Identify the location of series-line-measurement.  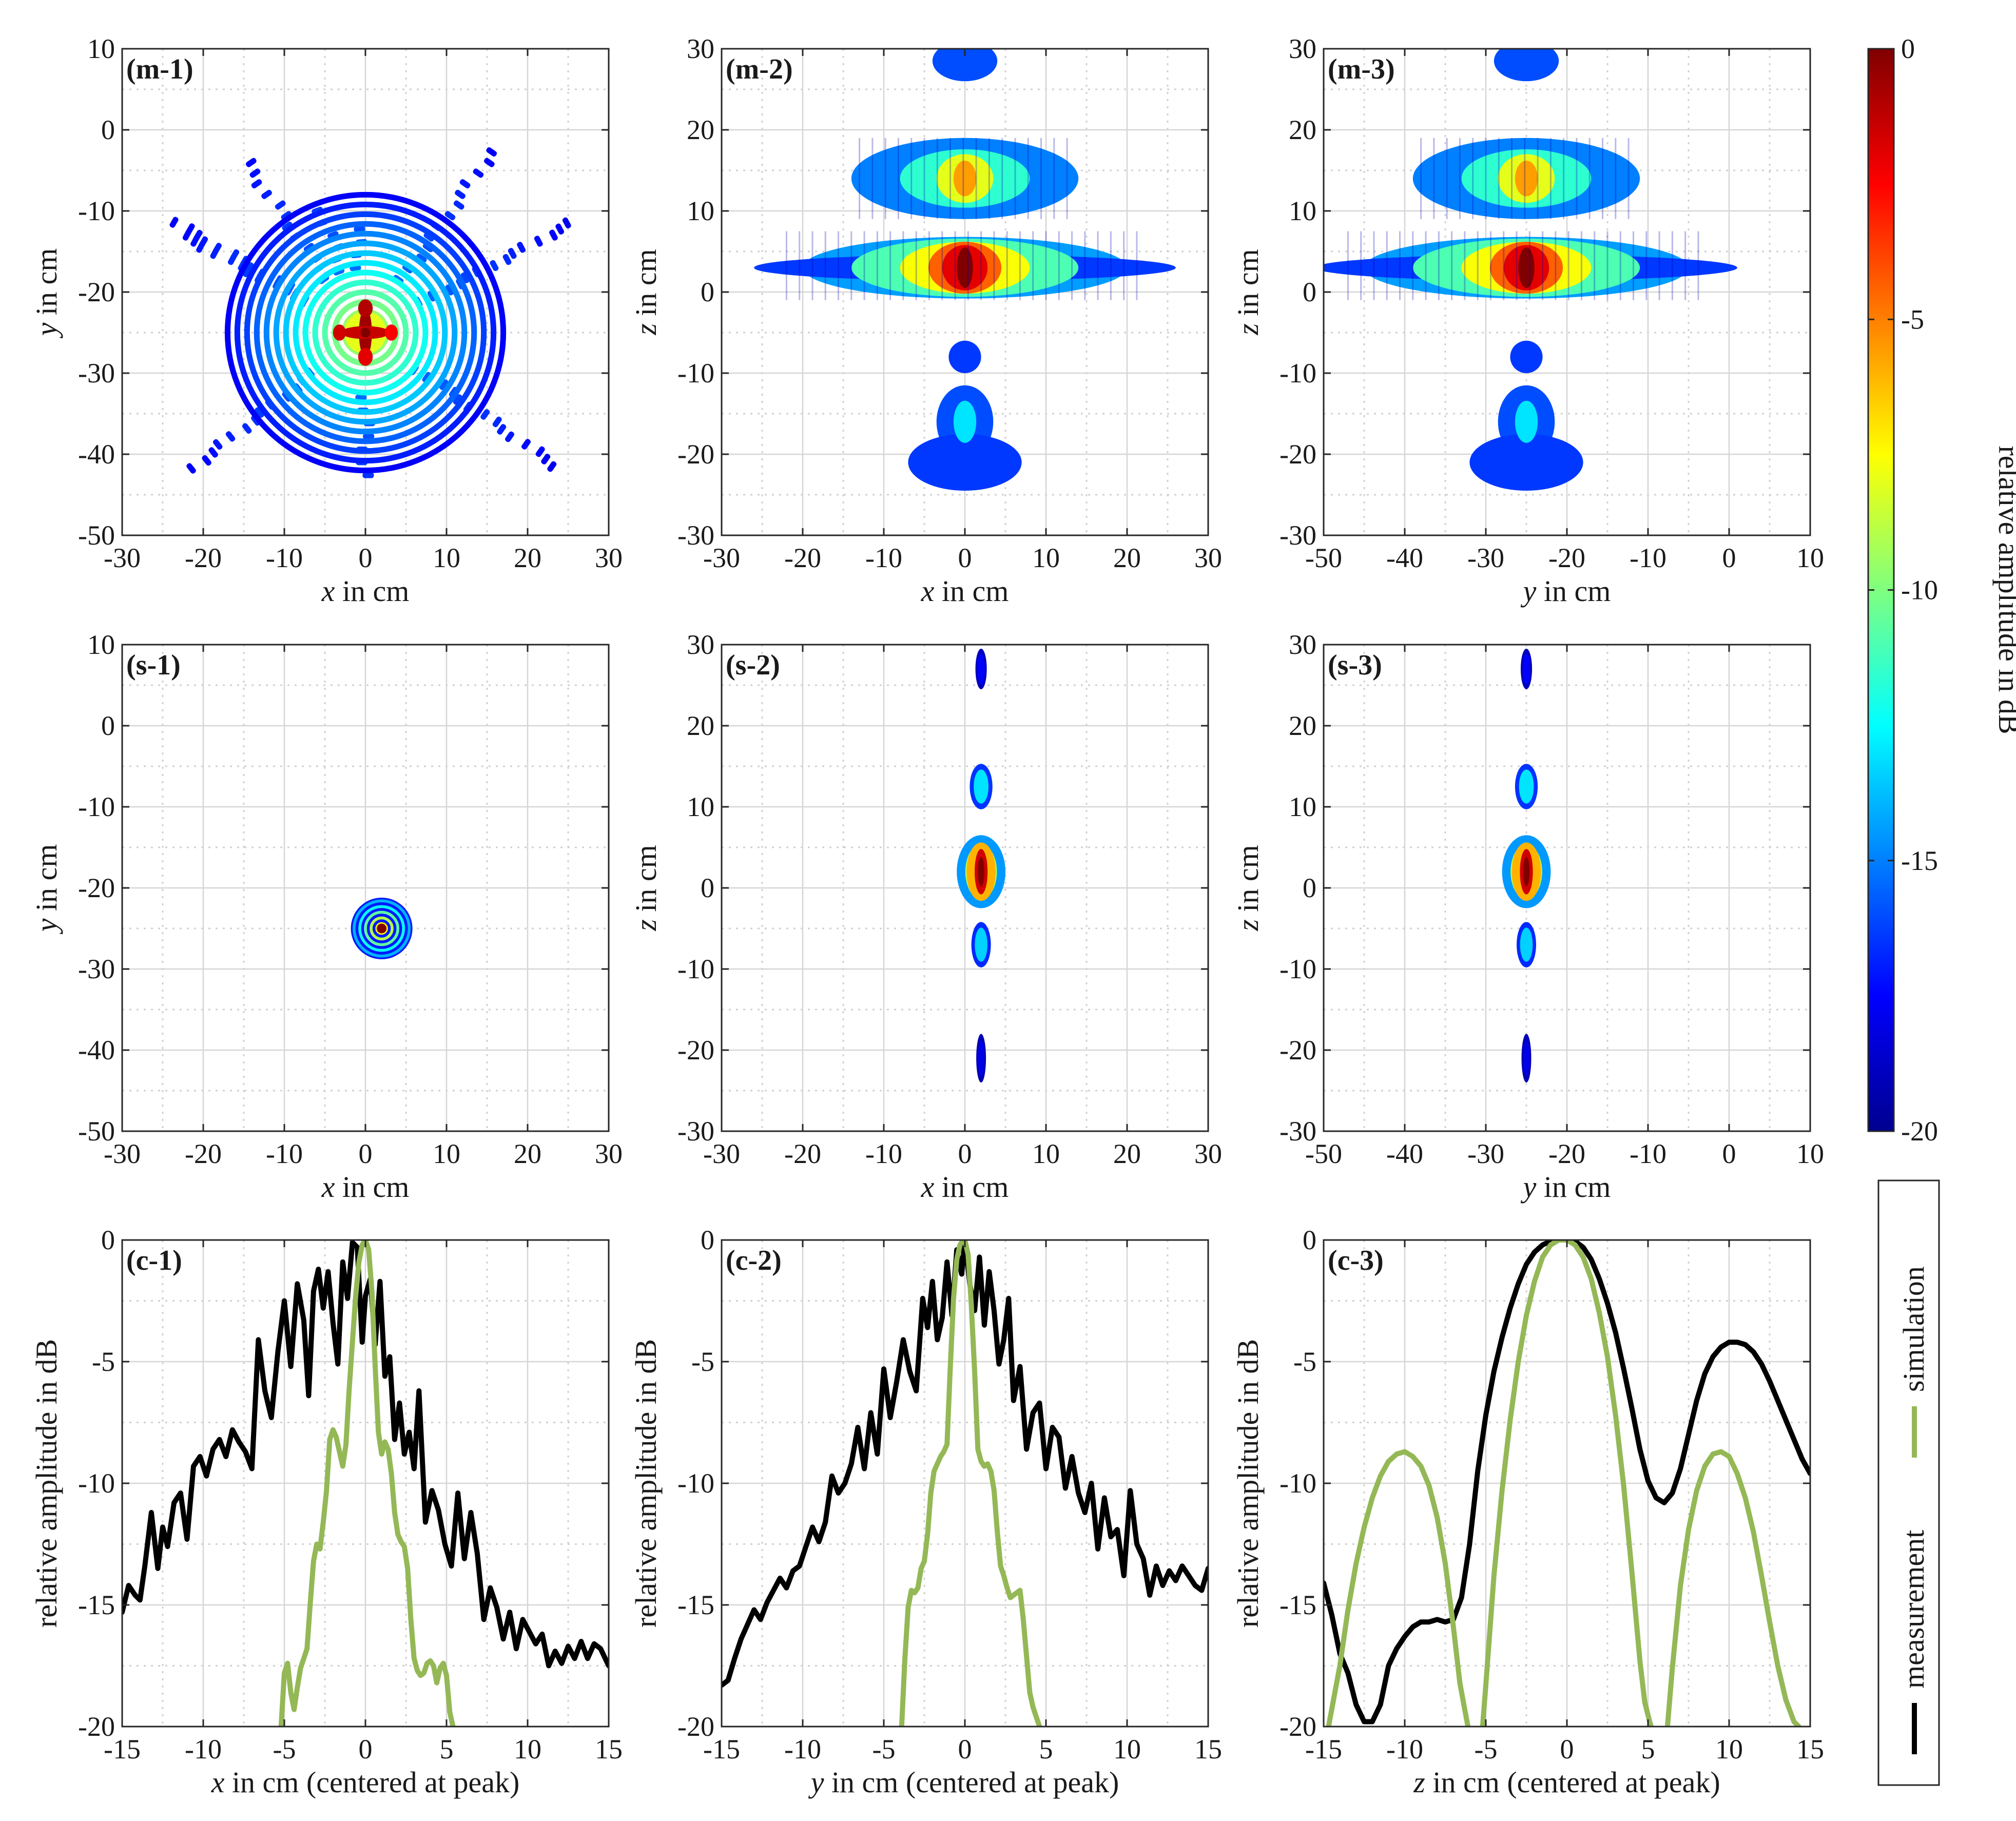
(365, 1454).